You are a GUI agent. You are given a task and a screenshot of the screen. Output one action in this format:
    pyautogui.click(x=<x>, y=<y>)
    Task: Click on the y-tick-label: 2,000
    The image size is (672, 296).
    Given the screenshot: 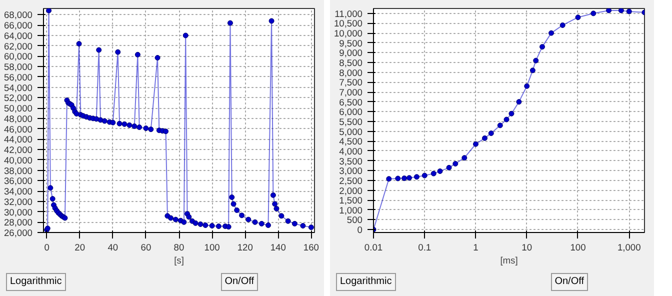 What is the action you would take?
    pyautogui.click(x=350, y=191)
    